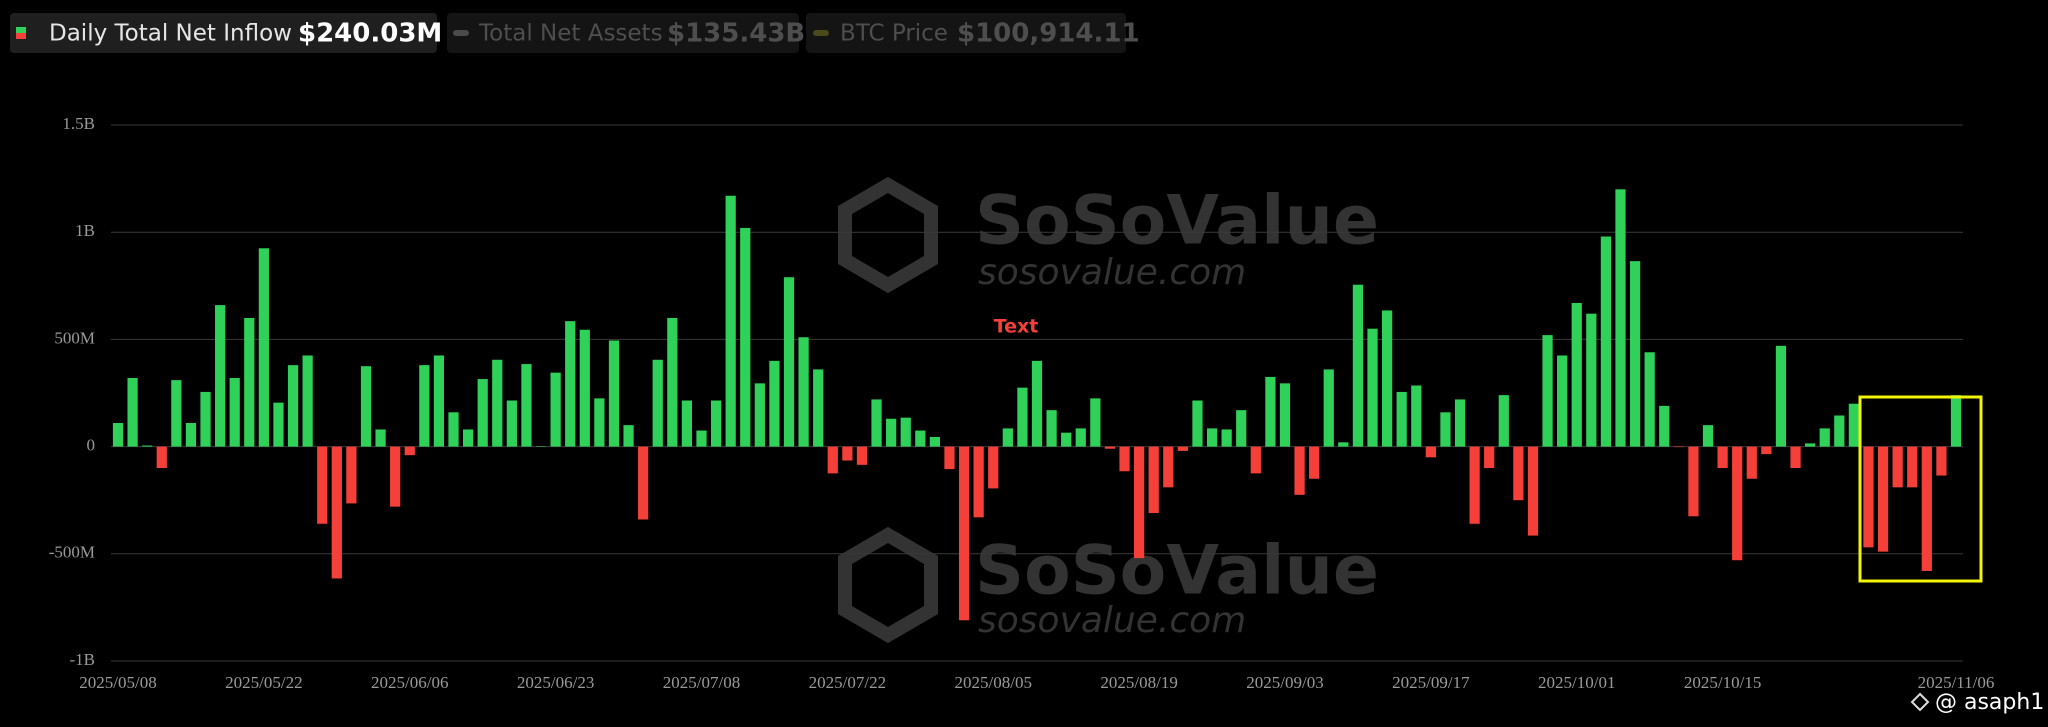 This screenshot has width=2048, height=727. I want to click on annotation: Text, so click(1016, 327).